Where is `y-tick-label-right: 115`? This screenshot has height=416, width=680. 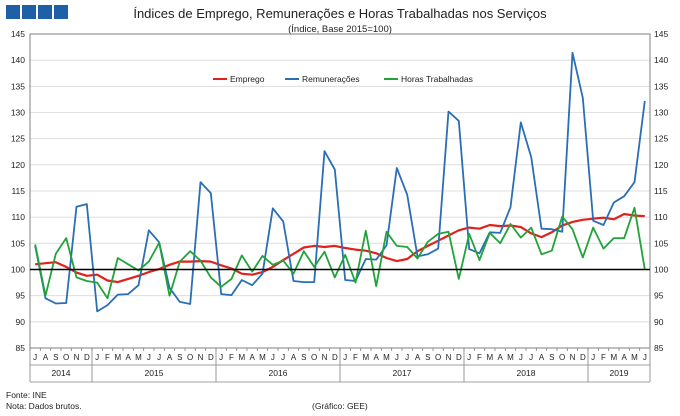 y-tick-label-right: 115 is located at coordinates (661, 191).